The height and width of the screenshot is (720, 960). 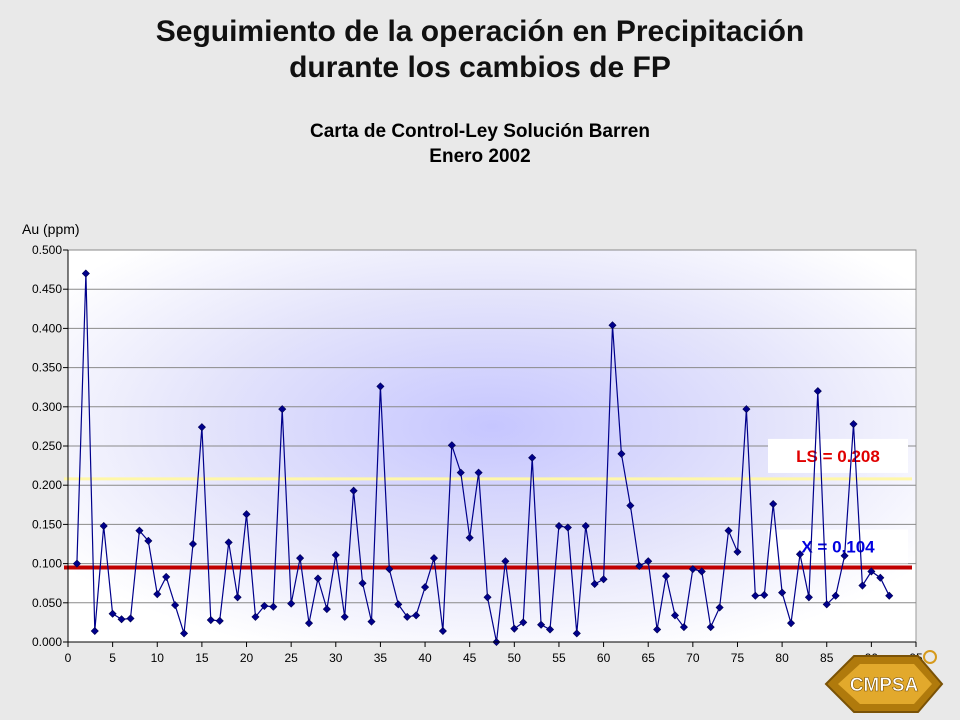 What do you see at coordinates (47, 524) in the screenshot?
I see `y-tick-label: 0.150` at bounding box center [47, 524].